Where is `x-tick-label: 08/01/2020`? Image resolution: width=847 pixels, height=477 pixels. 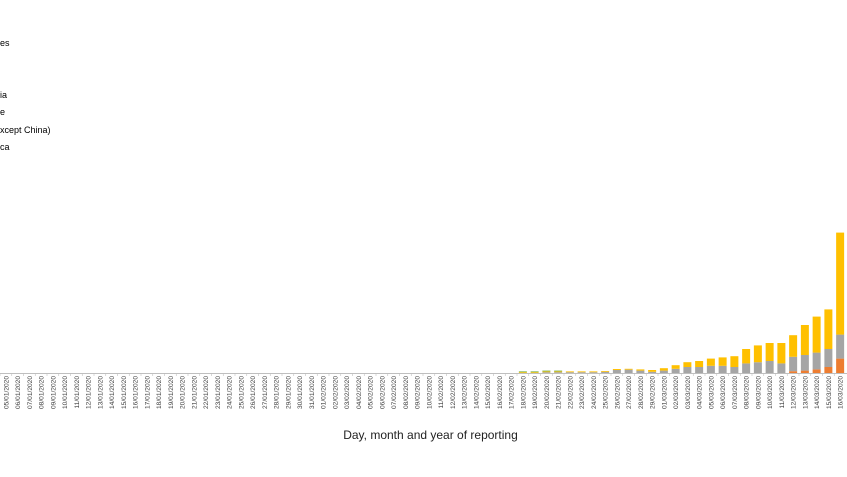 x-tick-label: 08/01/2020 is located at coordinates (42, 392).